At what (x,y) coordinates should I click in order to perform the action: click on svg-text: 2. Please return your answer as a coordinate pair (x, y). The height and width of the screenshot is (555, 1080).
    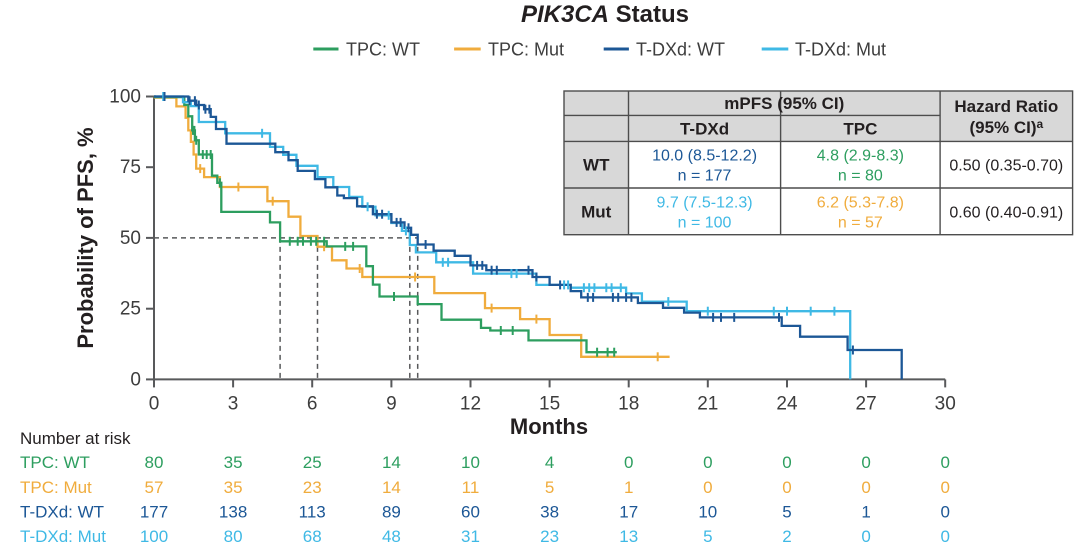
    Looking at the image, I should click on (786, 536).